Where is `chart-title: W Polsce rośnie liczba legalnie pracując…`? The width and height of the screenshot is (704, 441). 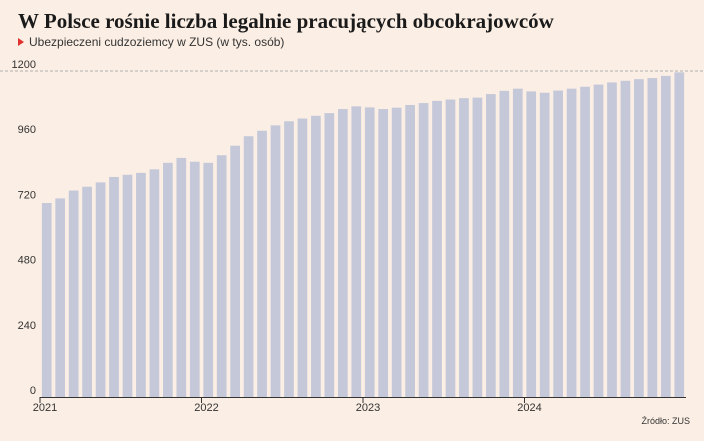 chart-title: W Polsce rośnie liczba legalnie pracując… is located at coordinates (286, 21).